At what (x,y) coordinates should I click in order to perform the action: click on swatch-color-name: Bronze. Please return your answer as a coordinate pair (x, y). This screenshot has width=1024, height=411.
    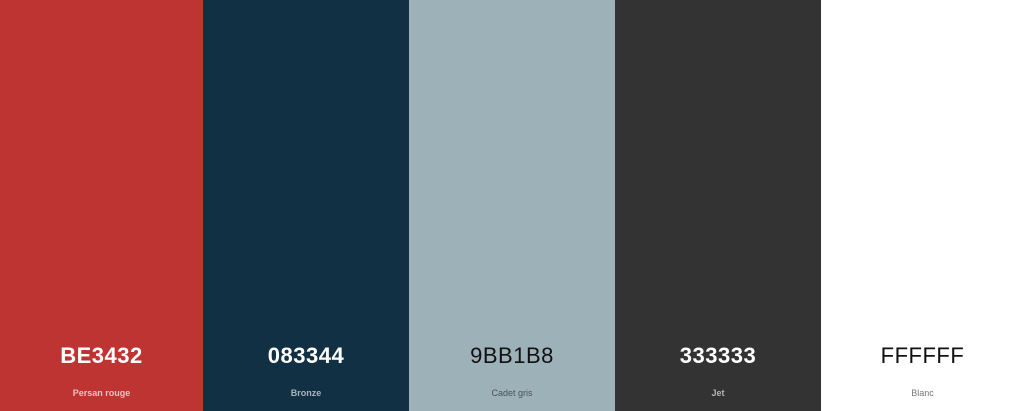
    Looking at the image, I should click on (306, 393).